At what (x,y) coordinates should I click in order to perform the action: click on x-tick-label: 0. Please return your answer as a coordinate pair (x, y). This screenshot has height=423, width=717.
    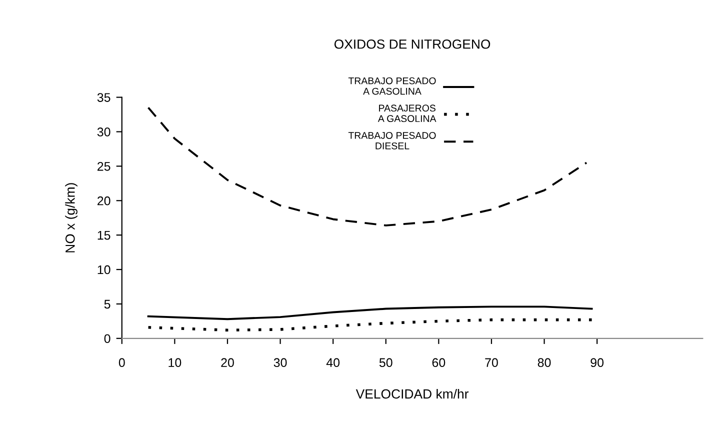
    Looking at the image, I should click on (121, 363).